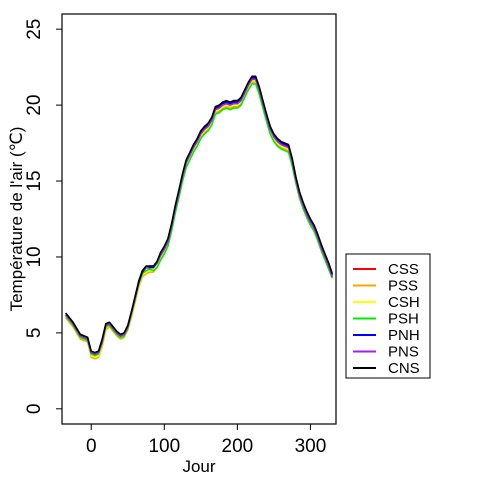 The height and width of the screenshot is (486, 494). What do you see at coordinates (206, 440) in the screenshot?
I see `x-axis: 0 100 200 300` at bounding box center [206, 440].